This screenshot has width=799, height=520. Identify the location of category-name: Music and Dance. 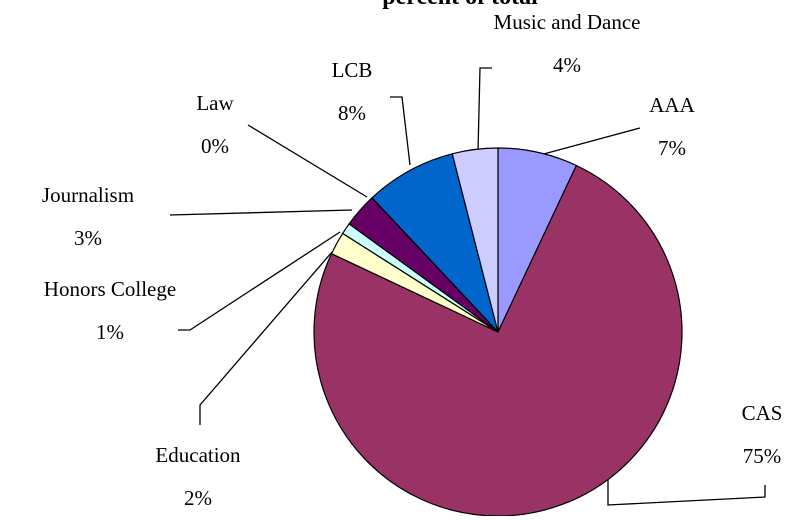
(567, 22).